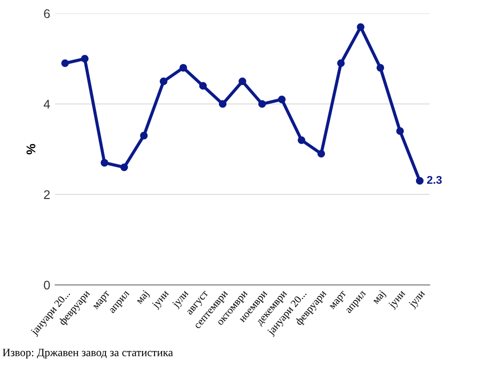  Describe the element at coordinates (434, 180) in the screenshot. I see `data-label: 2.3` at that location.